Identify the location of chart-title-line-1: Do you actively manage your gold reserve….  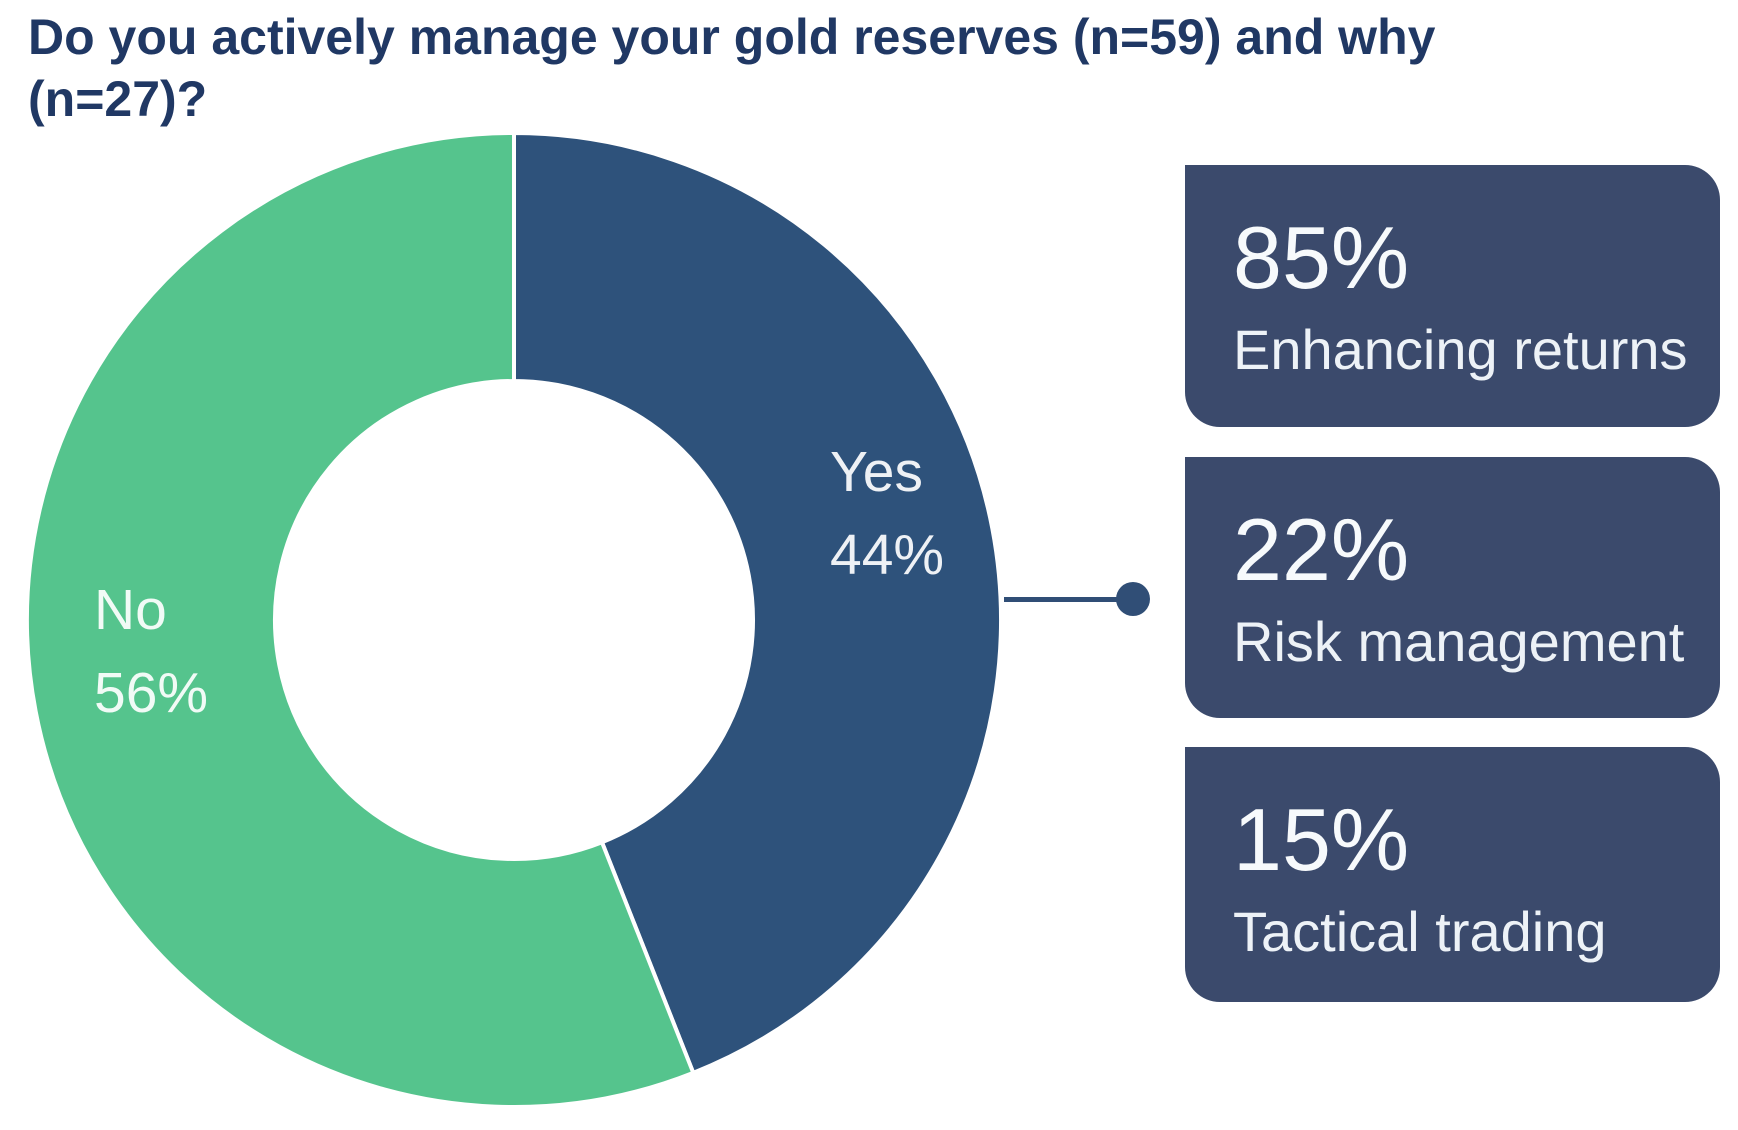
(732, 37).